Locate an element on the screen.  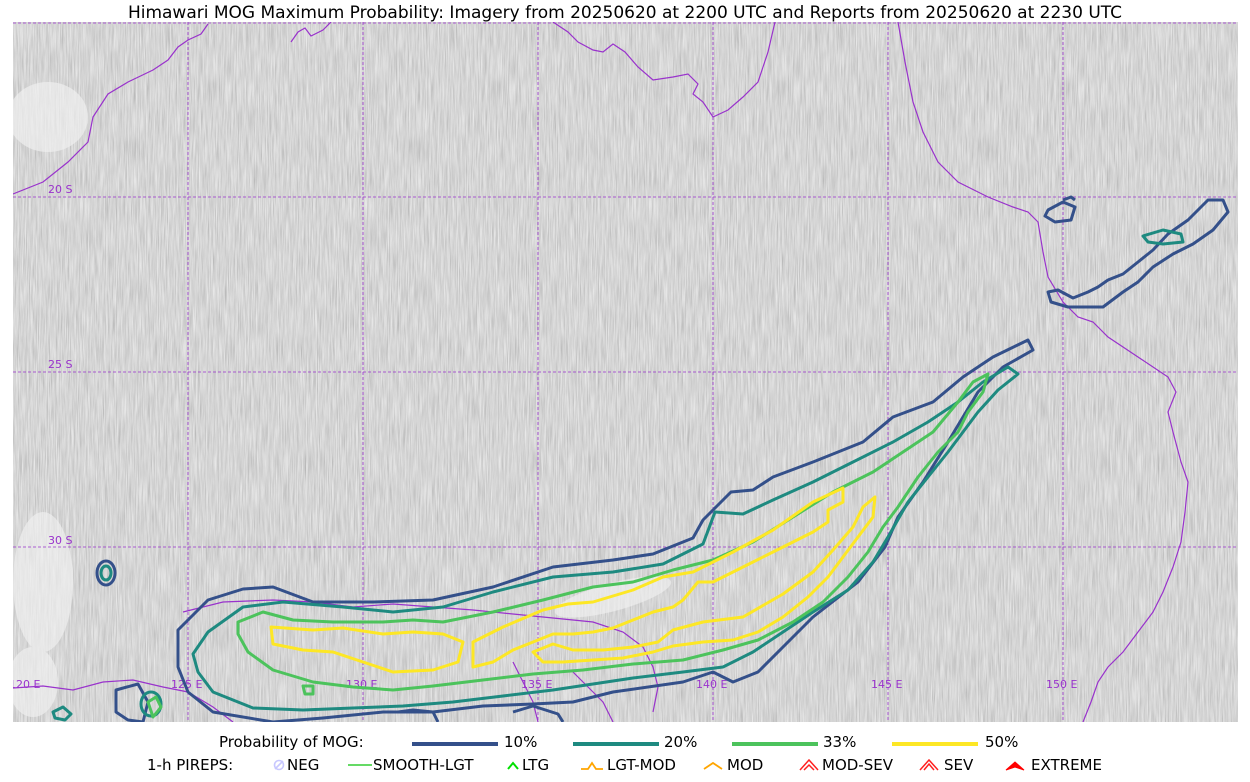
legend-label-20: 20% is located at coordinates (681, 742).